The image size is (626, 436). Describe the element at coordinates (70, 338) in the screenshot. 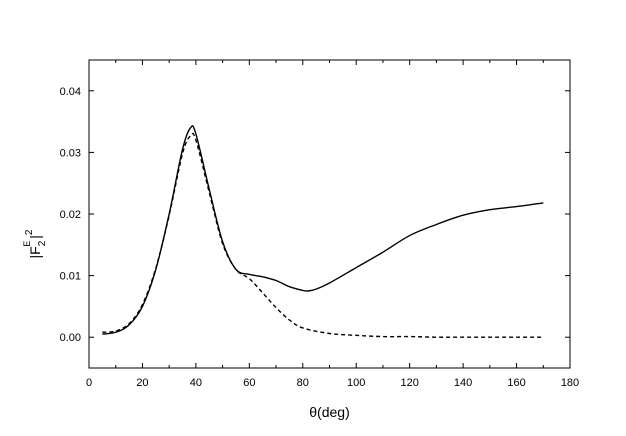

I see `y-tick-label: 0.00` at that location.